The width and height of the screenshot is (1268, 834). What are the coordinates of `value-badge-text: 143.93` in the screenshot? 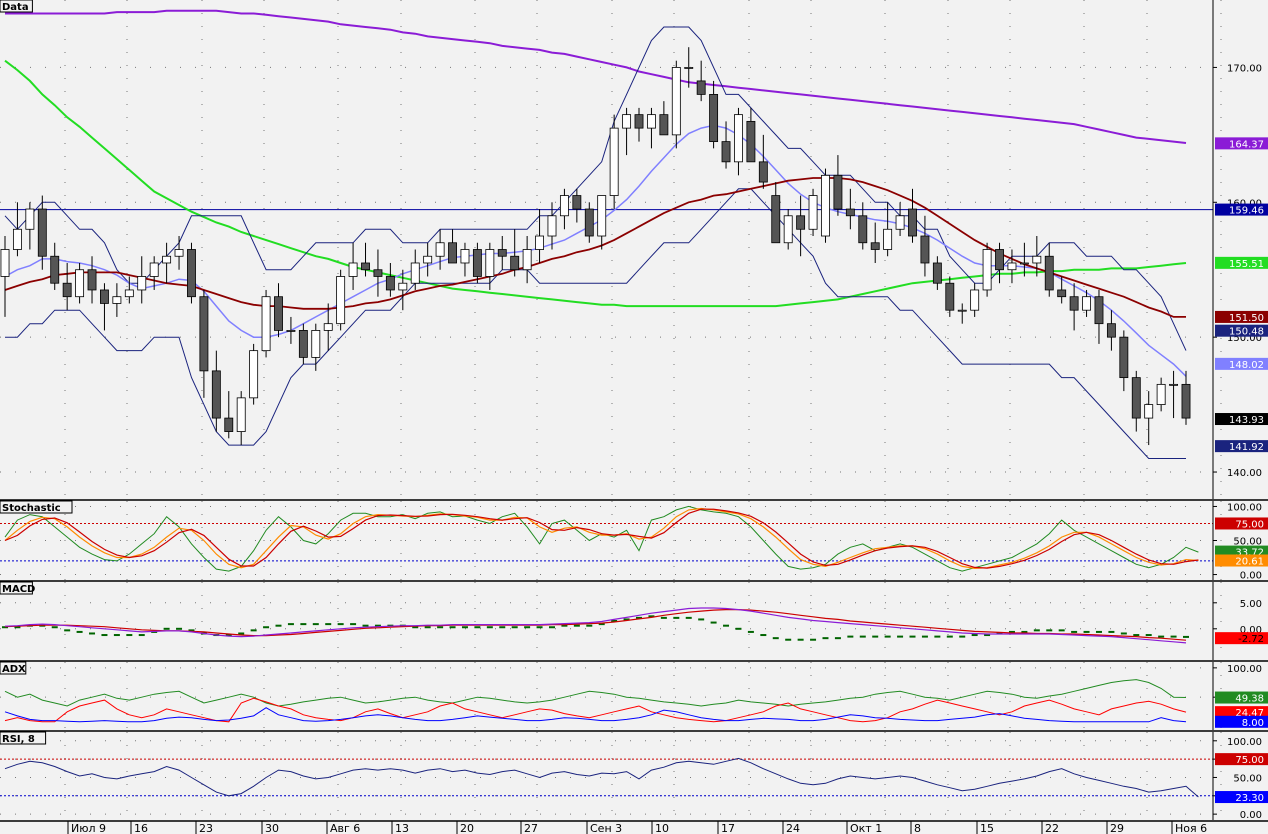 It's located at (1246, 420).